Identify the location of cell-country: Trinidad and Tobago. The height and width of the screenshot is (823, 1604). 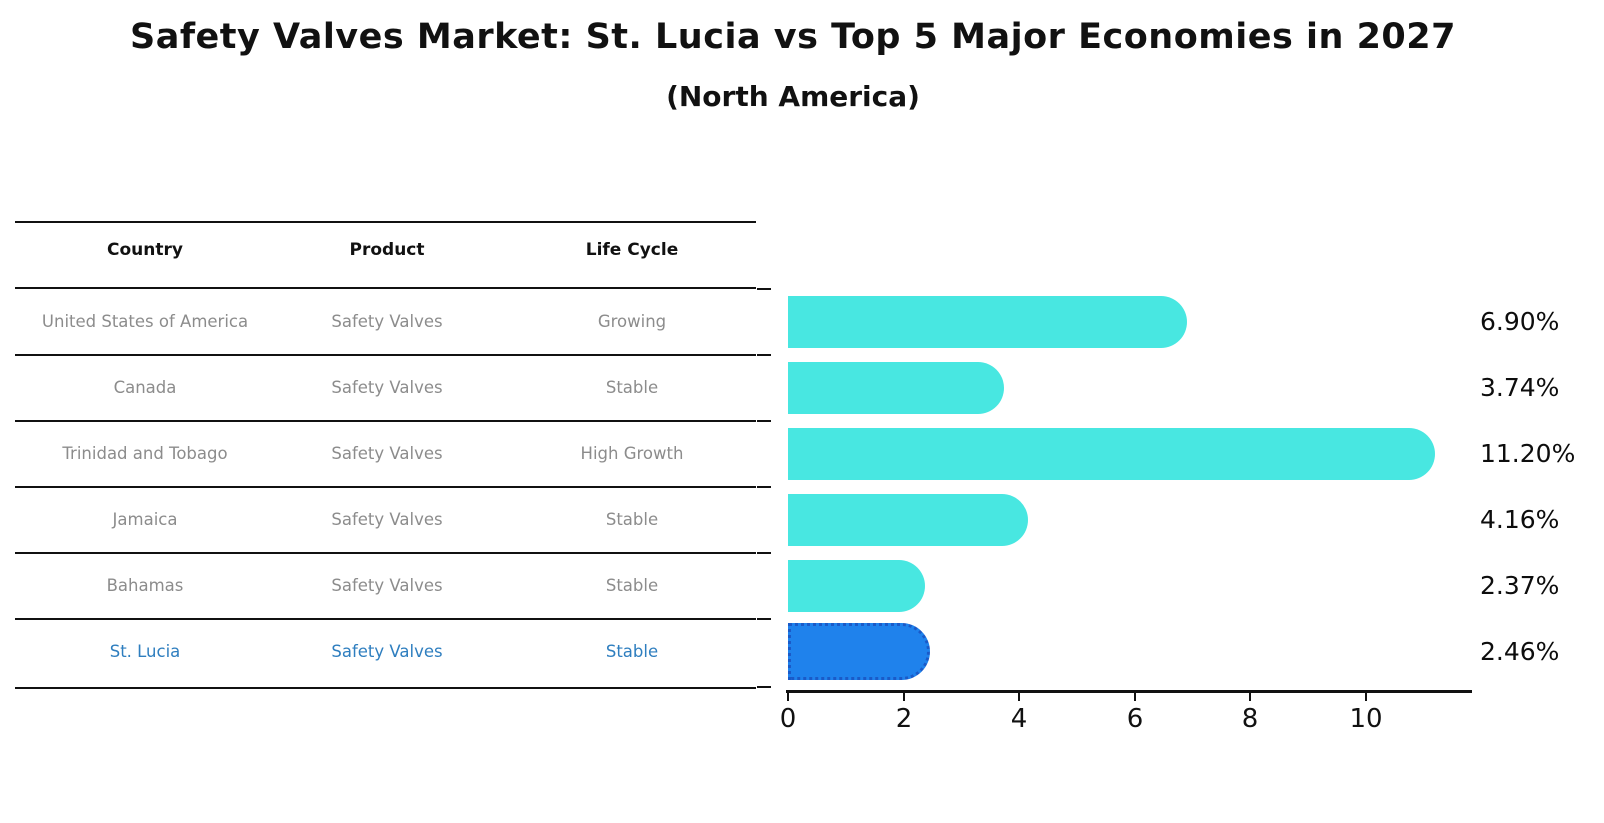
(145, 453).